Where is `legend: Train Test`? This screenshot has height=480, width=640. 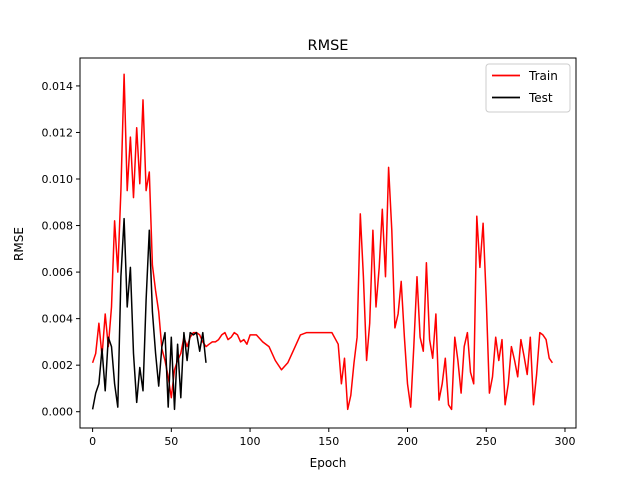 legend: Train Test is located at coordinates (528, 88).